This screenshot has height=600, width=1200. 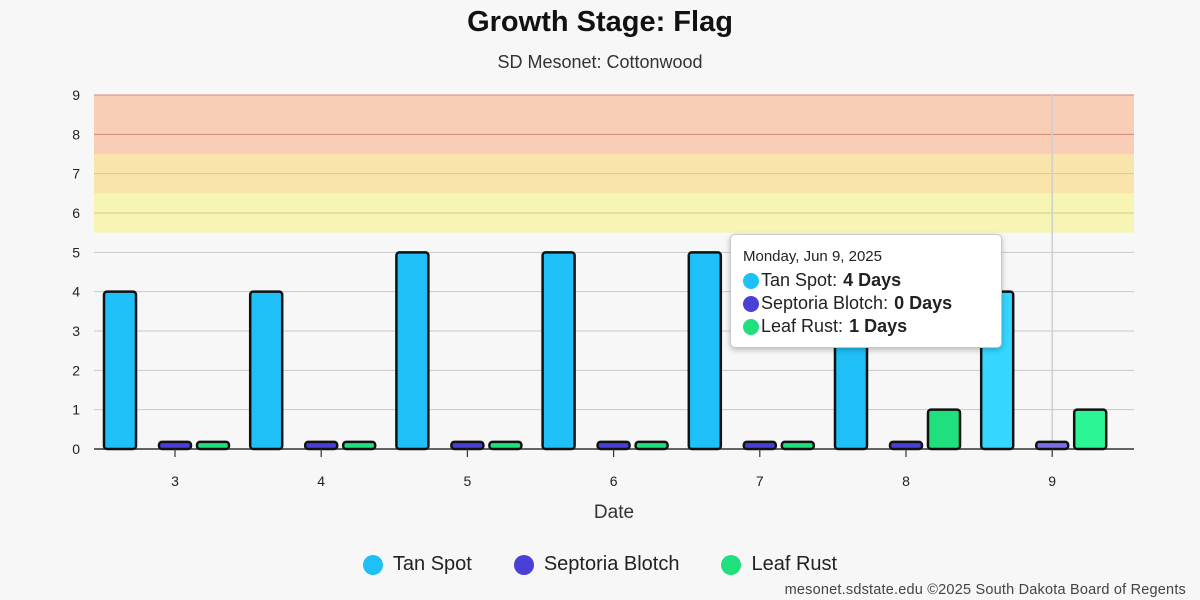 I want to click on chart-subtitle: SD Mesonet: Cottonwood, so click(x=600, y=62).